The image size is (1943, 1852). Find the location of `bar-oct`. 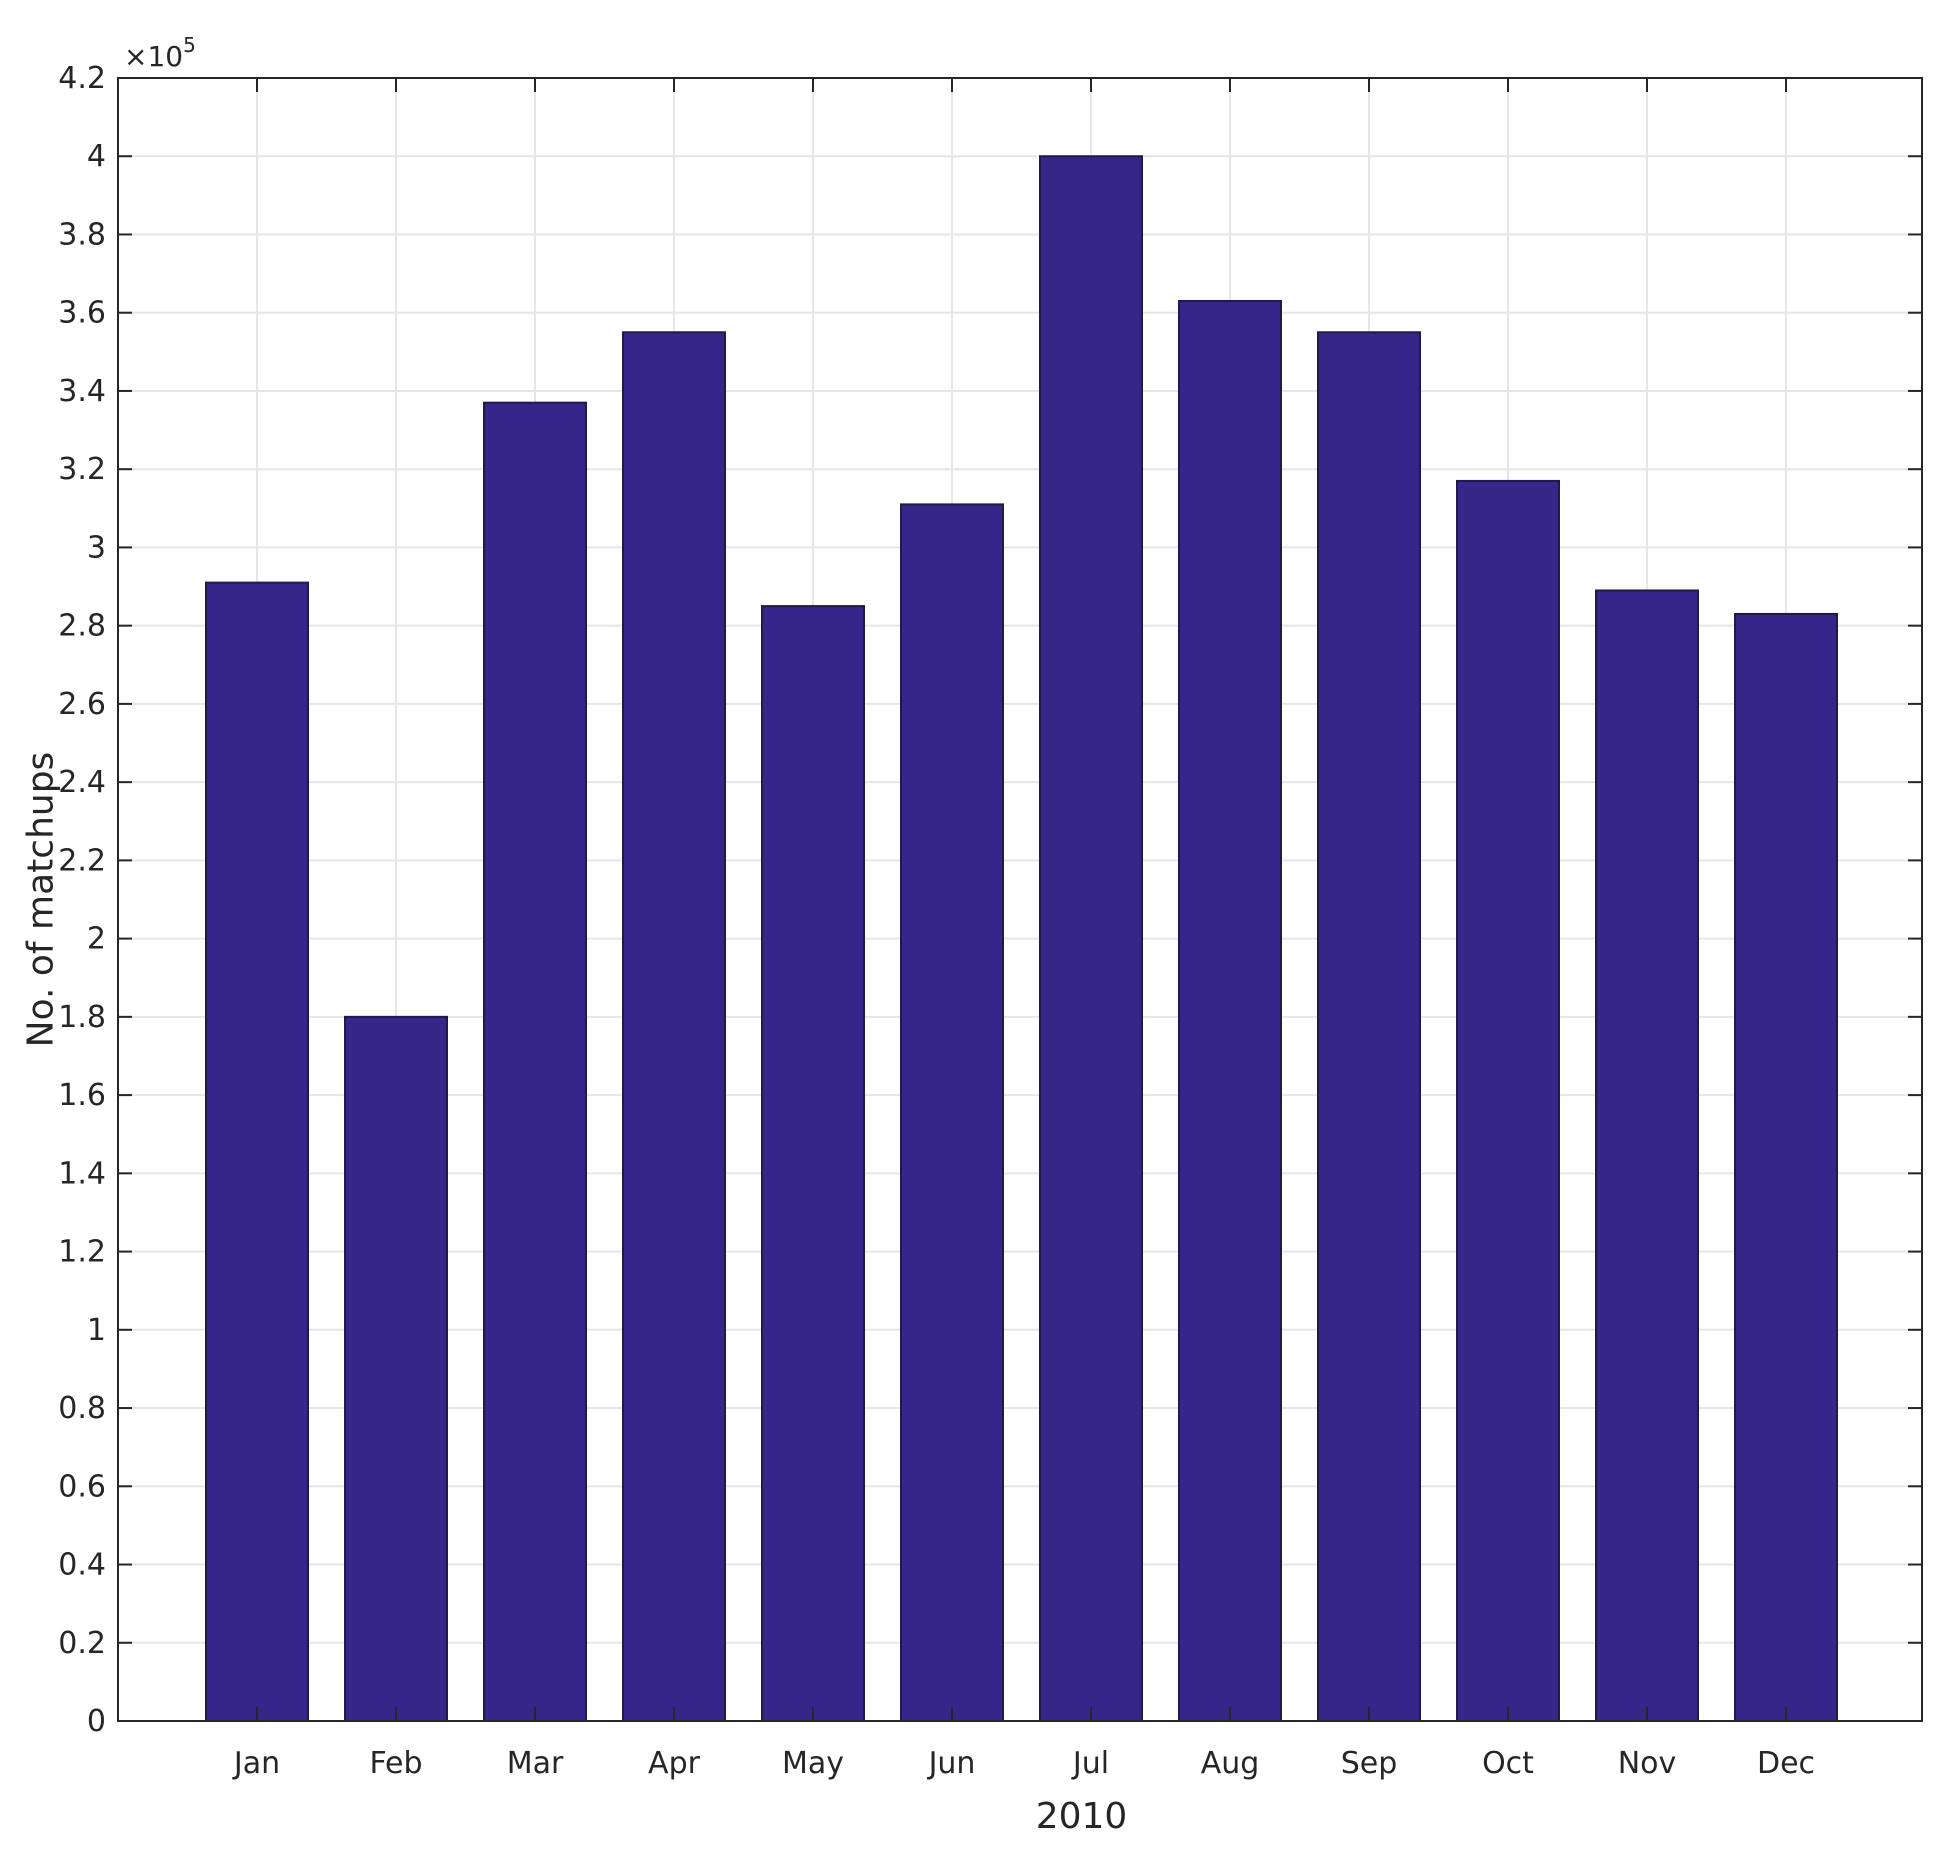

bar-oct is located at coordinates (1508, 1101).